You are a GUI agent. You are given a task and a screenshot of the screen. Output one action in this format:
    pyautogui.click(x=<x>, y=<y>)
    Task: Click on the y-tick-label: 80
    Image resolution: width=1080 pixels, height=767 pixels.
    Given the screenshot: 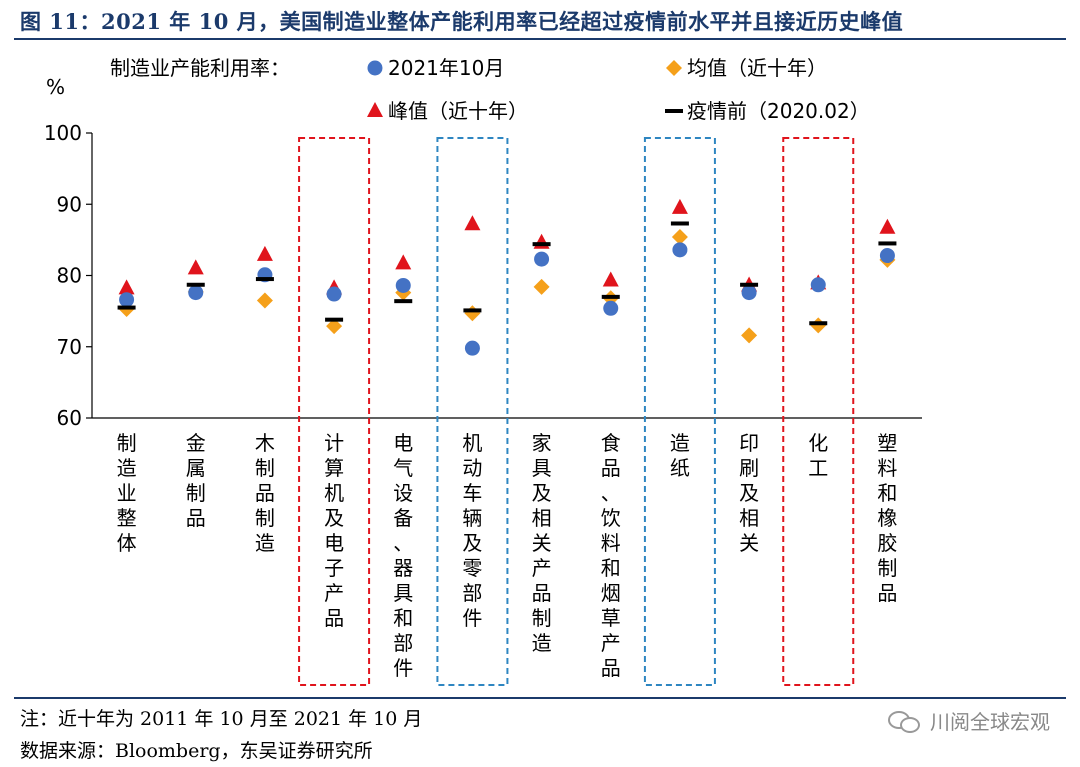 What is the action you would take?
    pyautogui.click(x=69, y=276)
    